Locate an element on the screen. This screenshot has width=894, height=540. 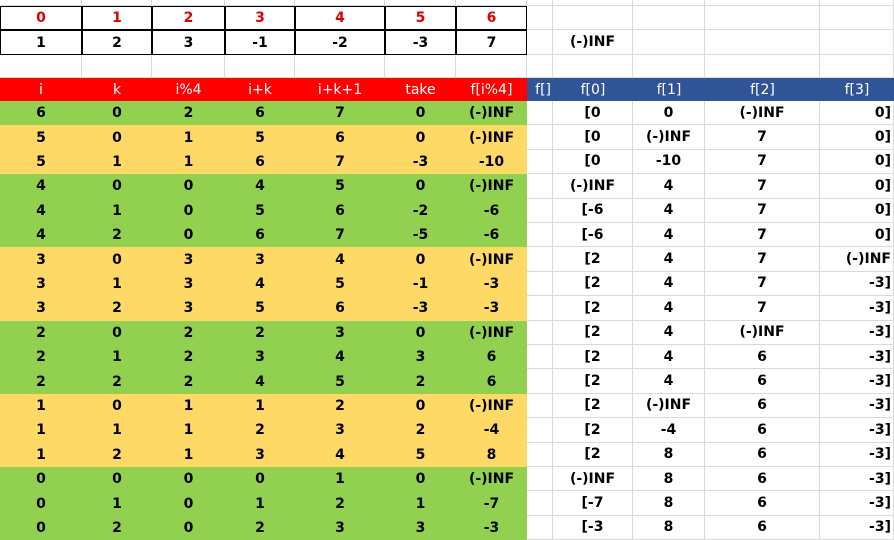
table-cell: (-)INF is located at coordinates (491, 479).